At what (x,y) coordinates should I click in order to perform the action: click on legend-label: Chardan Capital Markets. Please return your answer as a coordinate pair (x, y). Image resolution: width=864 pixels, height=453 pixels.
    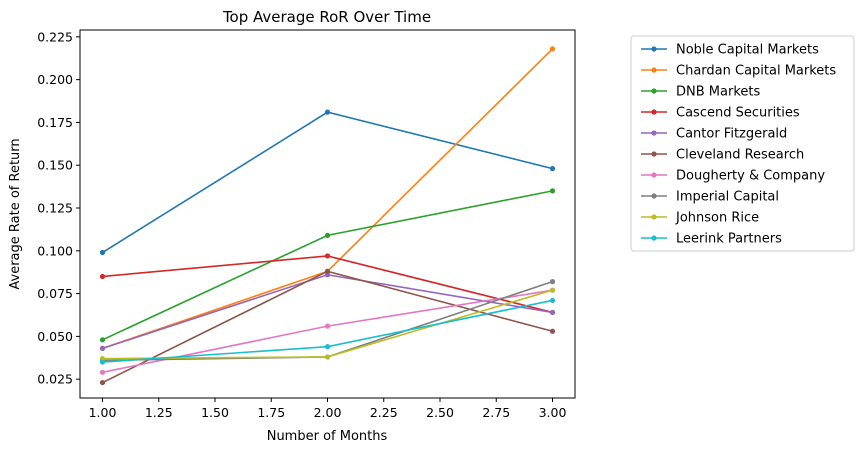
    Looking at the image, I should click on (756, 71).